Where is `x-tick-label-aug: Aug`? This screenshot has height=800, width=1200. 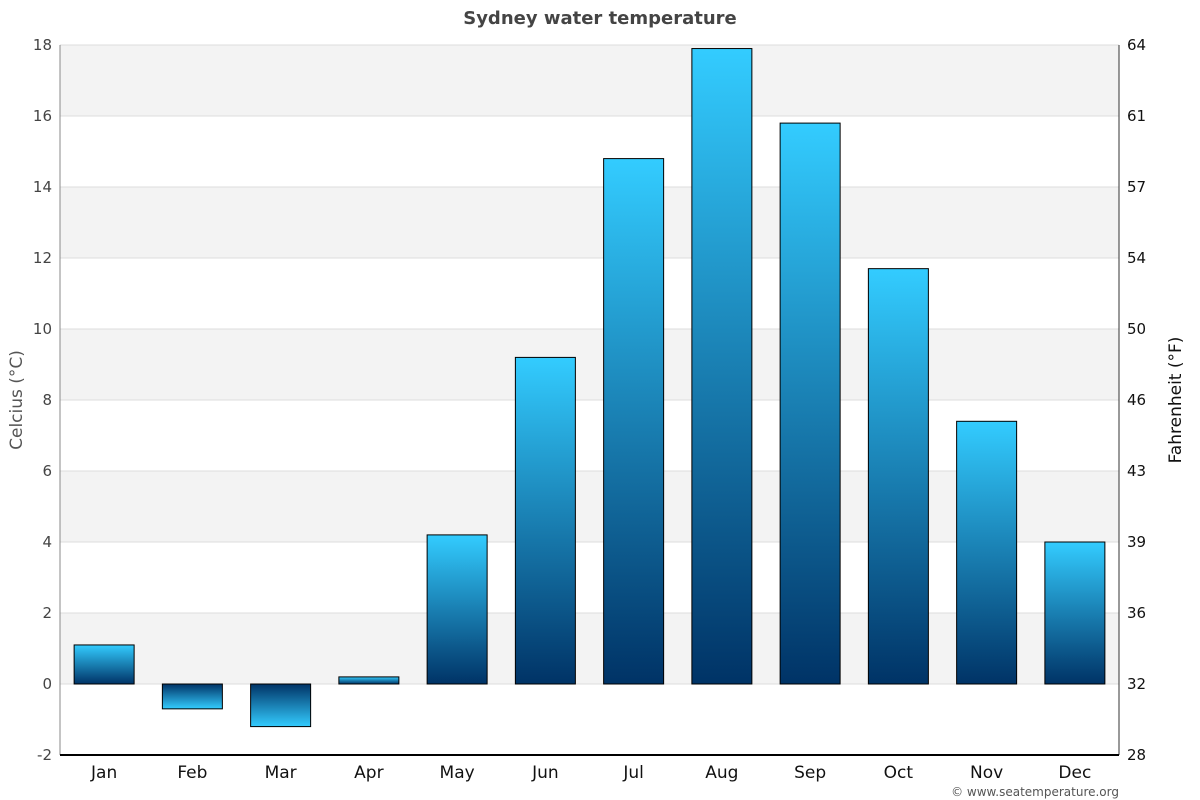
x-tick-label-aug: Aug is located at coordinates (721, 773).